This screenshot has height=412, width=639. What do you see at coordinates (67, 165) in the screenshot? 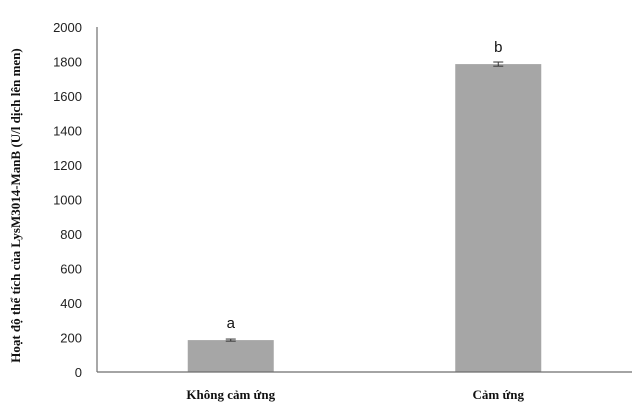
I see `y-tick-label: 1200` at bounding box center [67, 165].